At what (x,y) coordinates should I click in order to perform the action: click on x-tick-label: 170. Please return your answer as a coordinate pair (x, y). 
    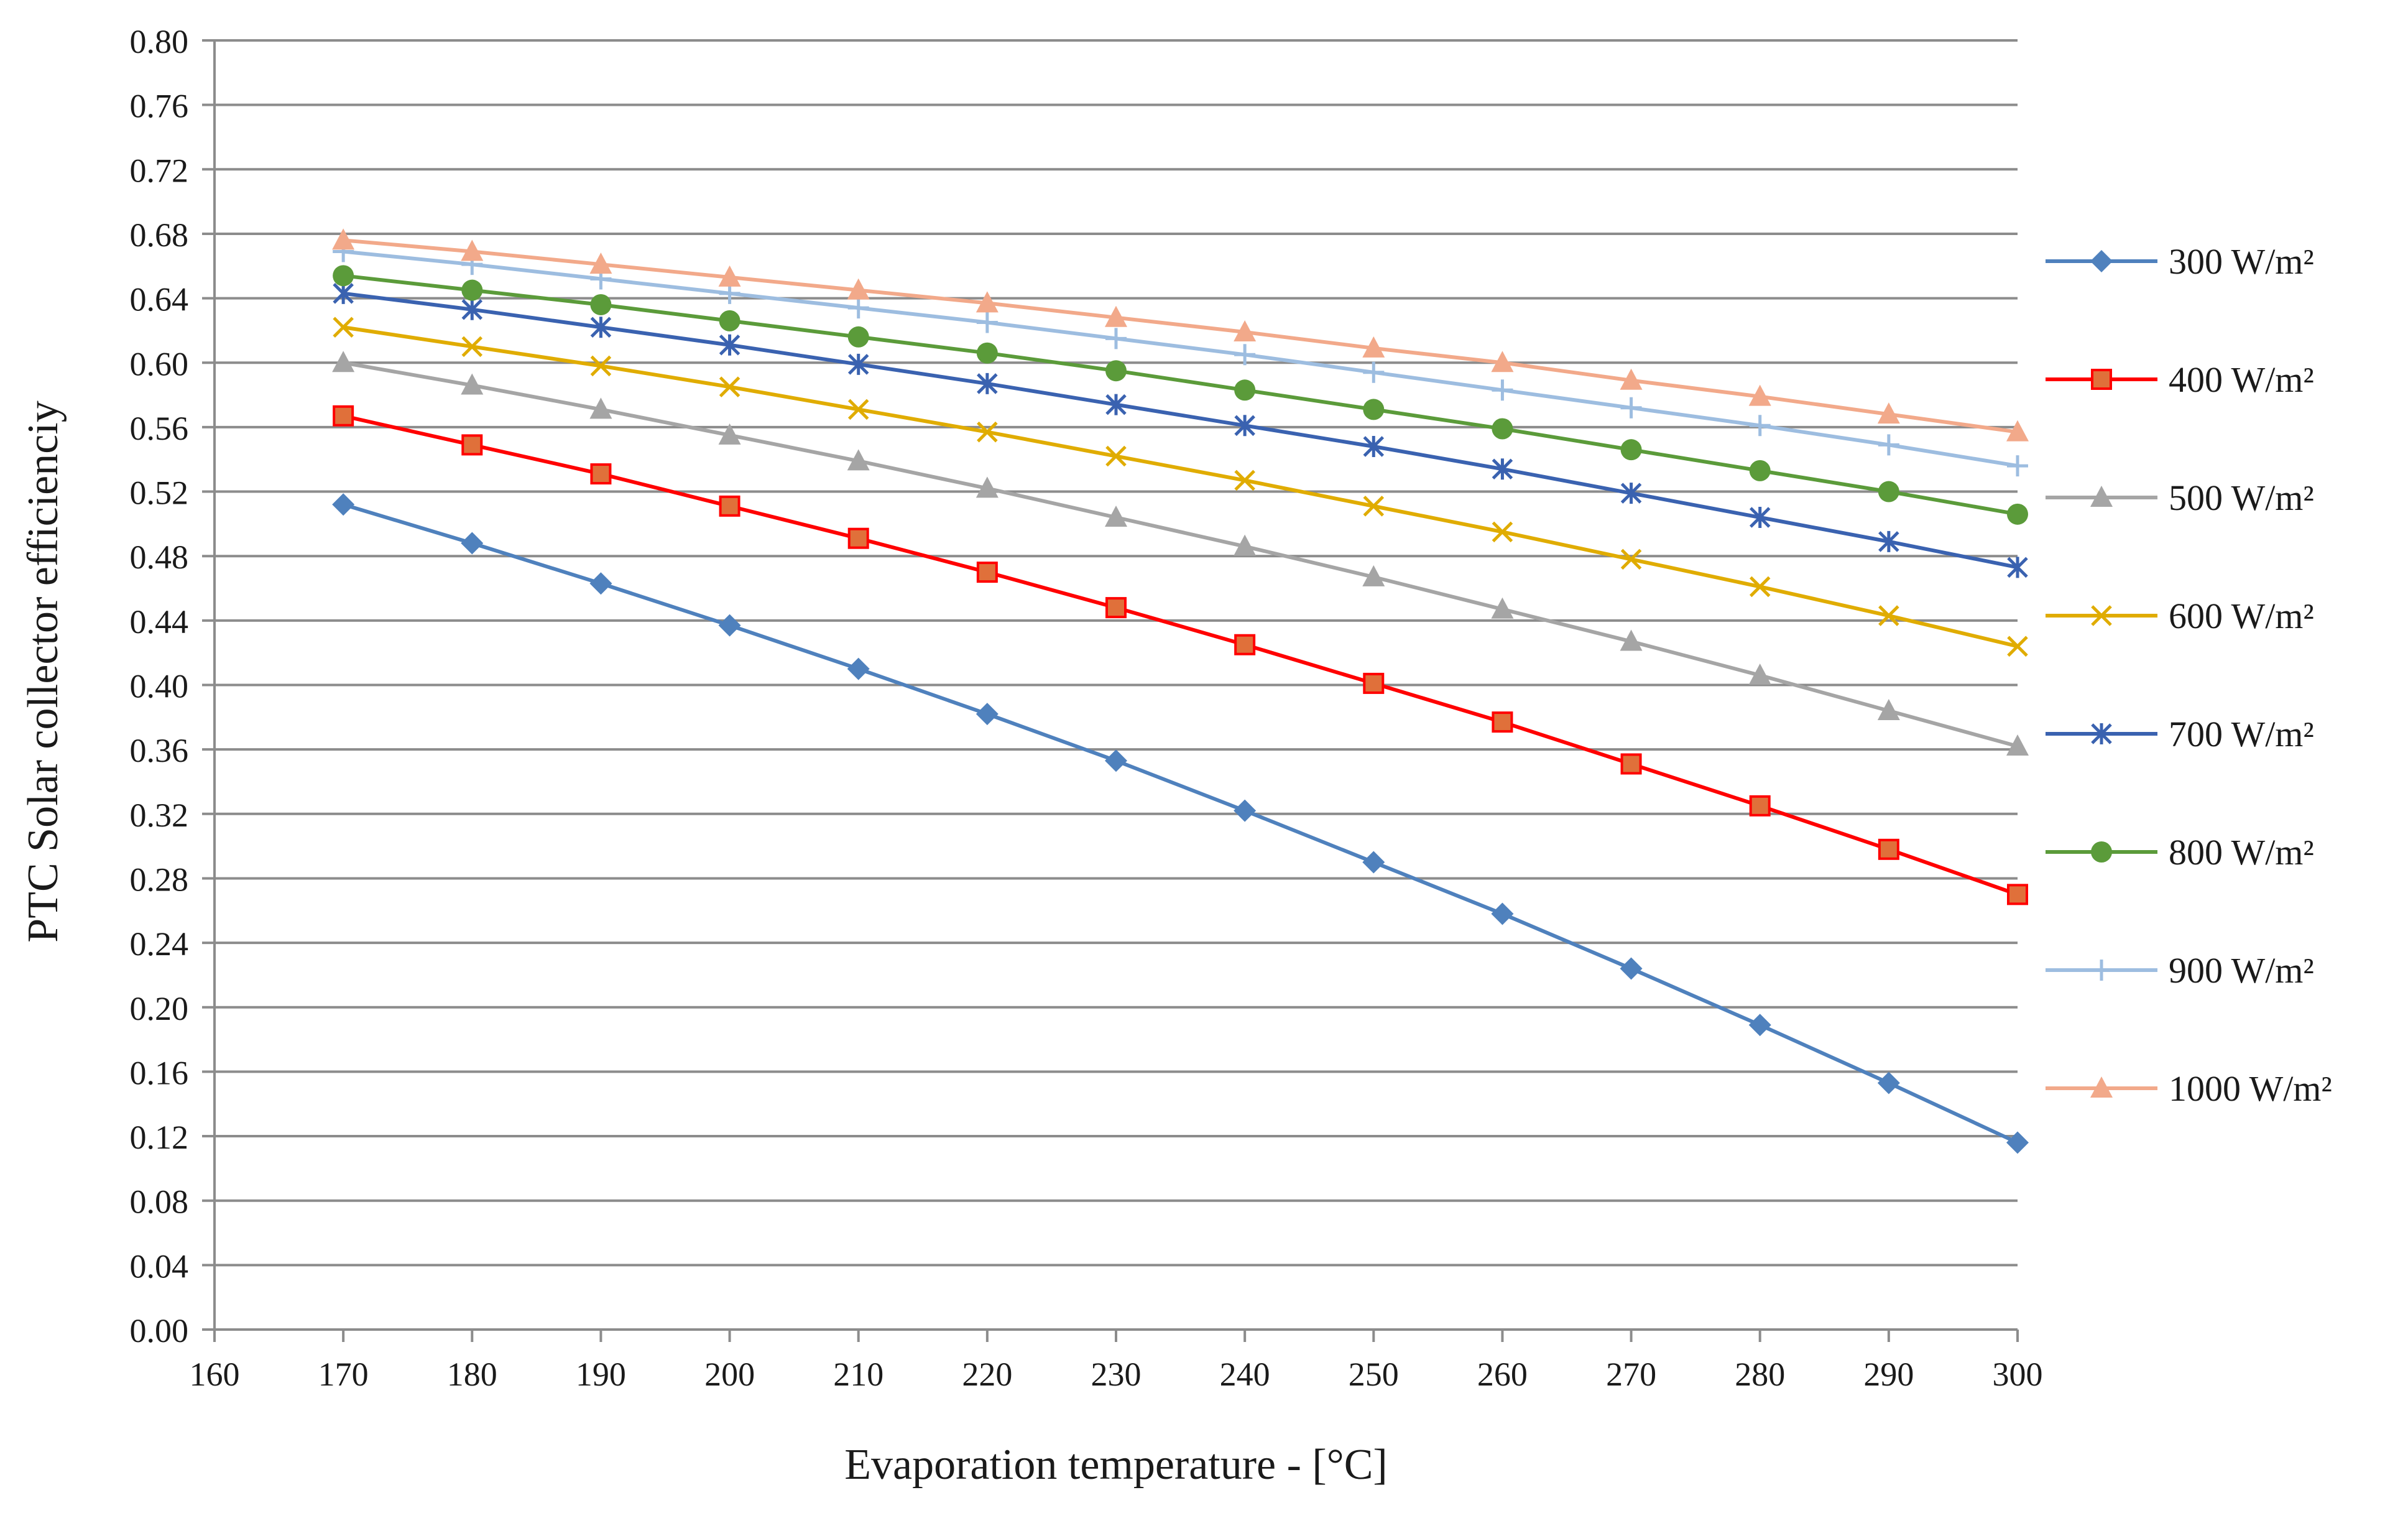
    Looking at the image, I should click on (344, 1375).